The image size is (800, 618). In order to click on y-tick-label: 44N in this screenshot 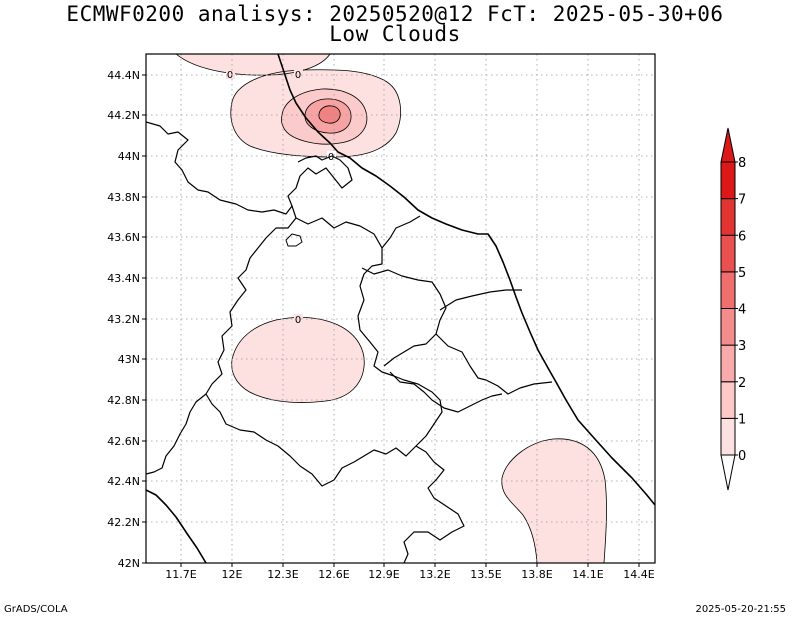, I will do `click(129, 156)`.